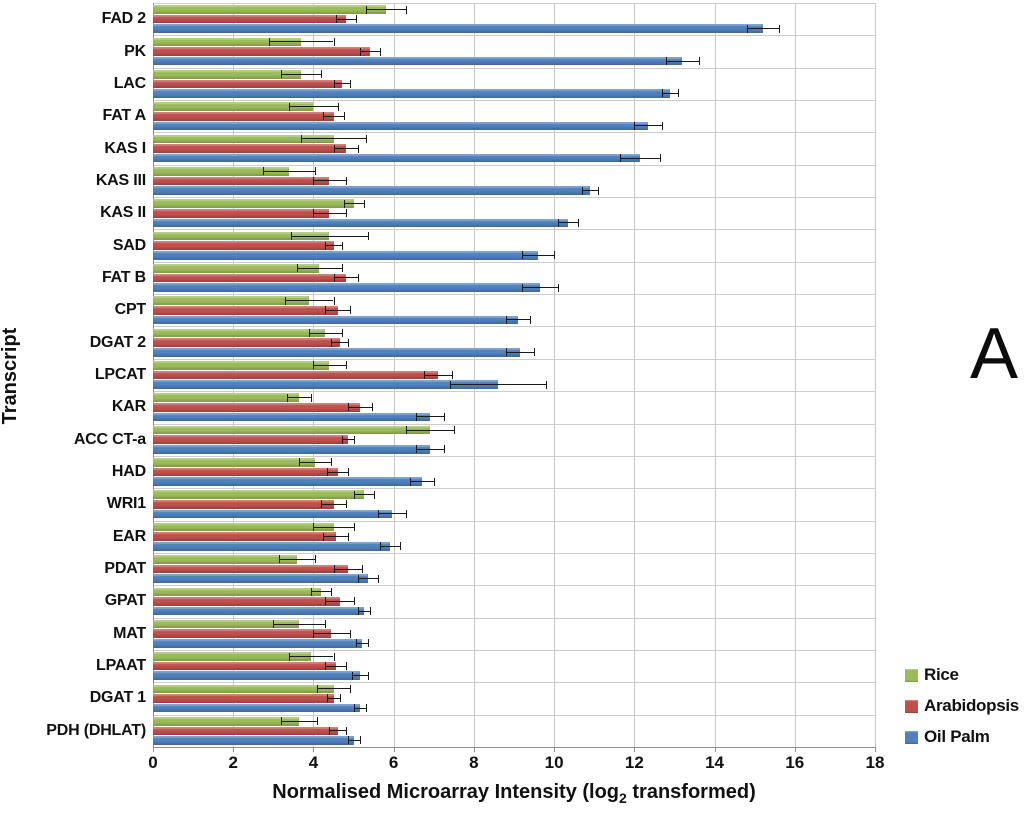 This screenshot has height=826, width=1024. What do you see at coordinates (129, 245) in the screenshot?
I see `category-label: SAD` at bounding box center [129, 245].